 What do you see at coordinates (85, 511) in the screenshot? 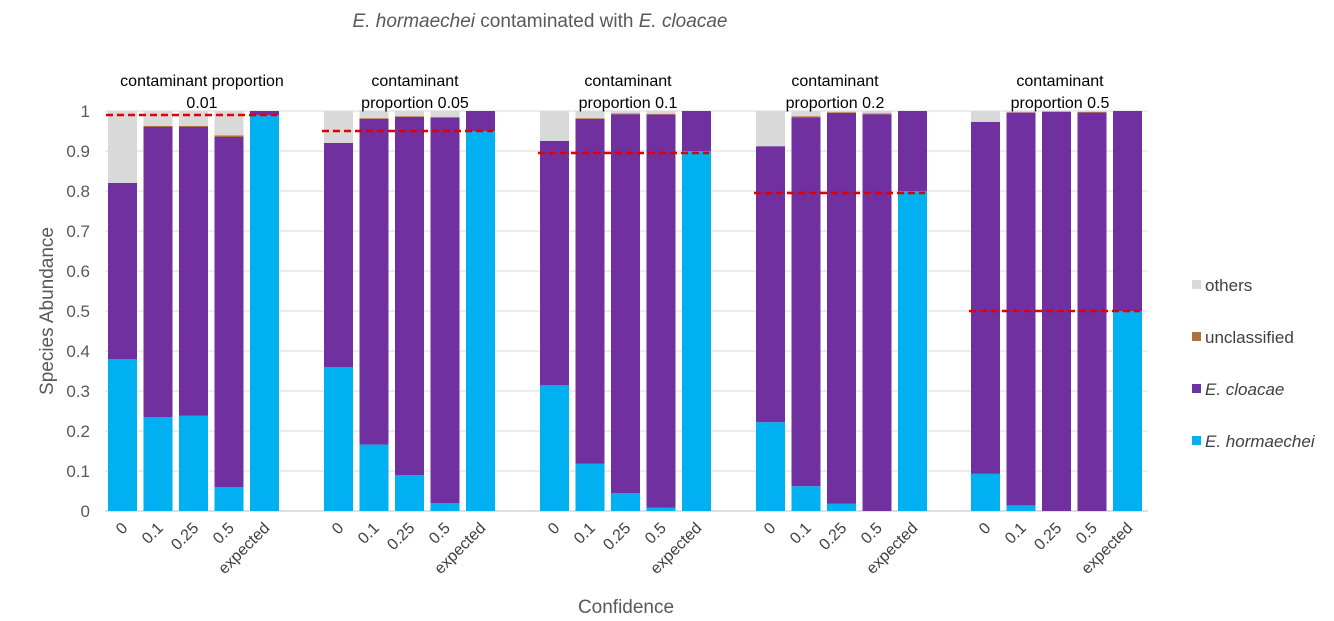
I see `y-tick-label: 0` at bounding box center [85, 511].